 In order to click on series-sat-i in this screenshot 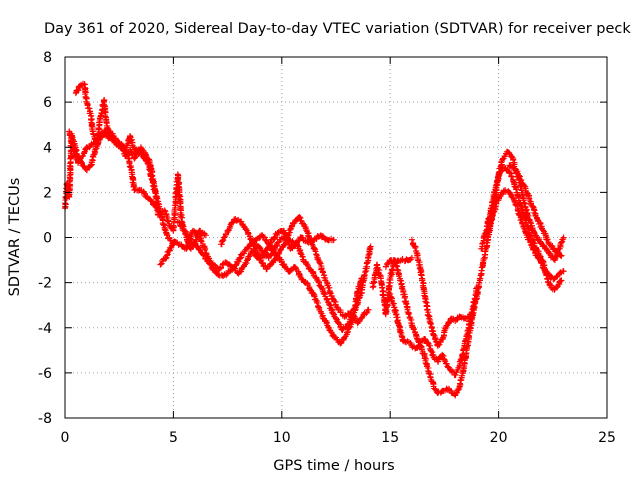, I will do `click(398, 262)`.